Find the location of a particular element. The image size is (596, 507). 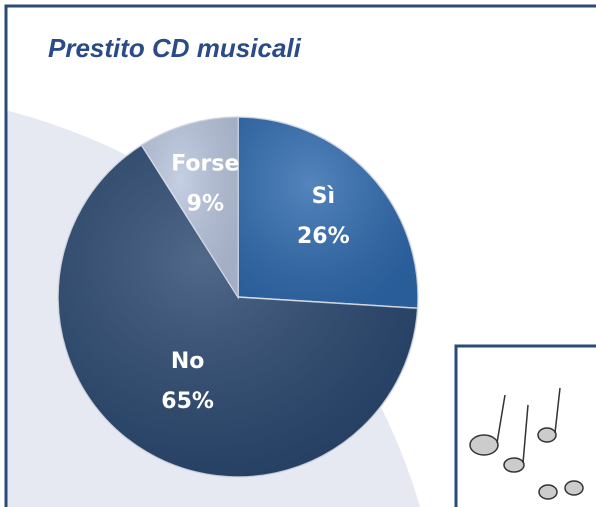

value-label: 26% is located at coordinates (323, 236).